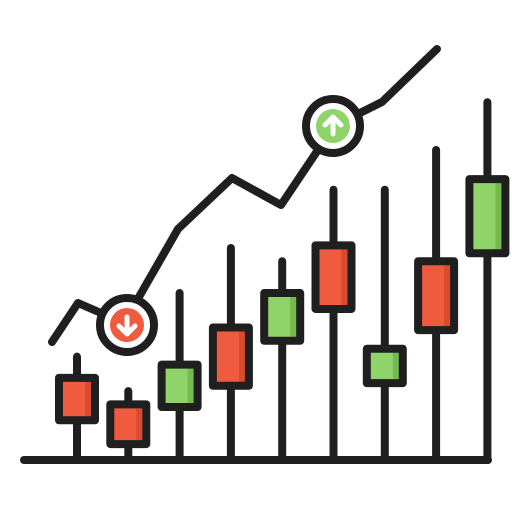 This screenshot has height=512, width=512. I want to click on candle-4-body-shade, so click(243, 356).